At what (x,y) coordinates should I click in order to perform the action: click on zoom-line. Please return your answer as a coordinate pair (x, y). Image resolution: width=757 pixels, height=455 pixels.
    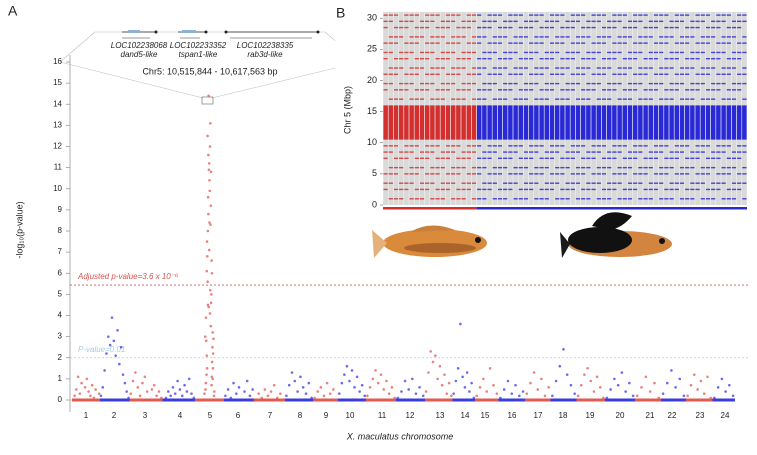
    Looking at the image, I should click on (131, 80).